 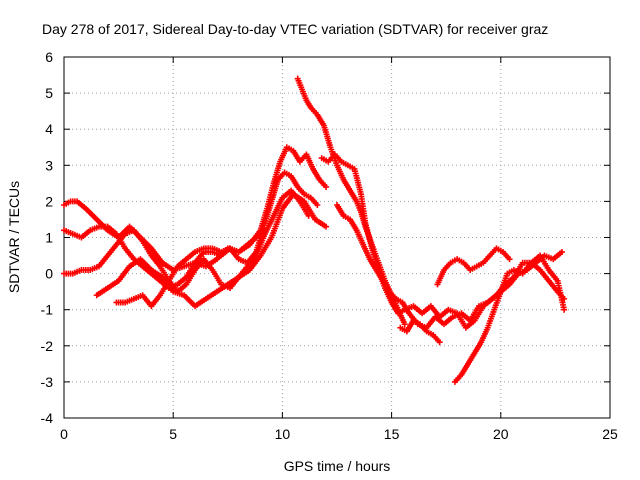 What do you see at coordinates (47, 346) in the screenshot?
I see `y-tick-label: -2` at bounding box center [47, 346].